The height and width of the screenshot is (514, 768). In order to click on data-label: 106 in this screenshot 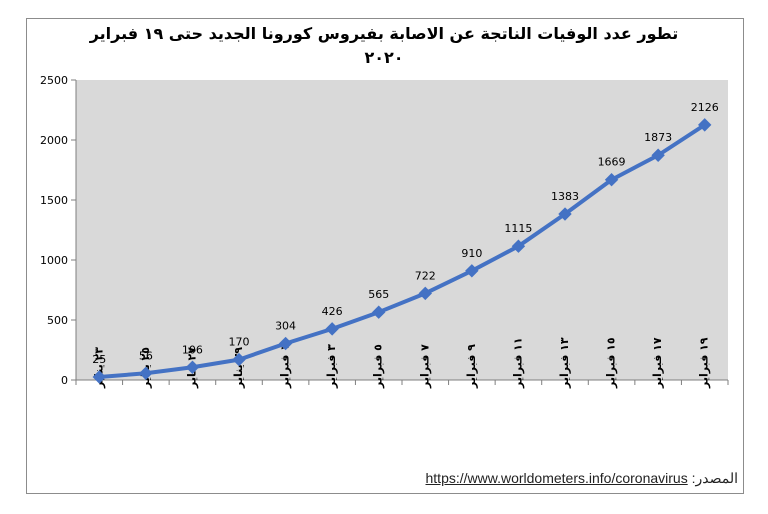, I will do `click(192, 349)`.